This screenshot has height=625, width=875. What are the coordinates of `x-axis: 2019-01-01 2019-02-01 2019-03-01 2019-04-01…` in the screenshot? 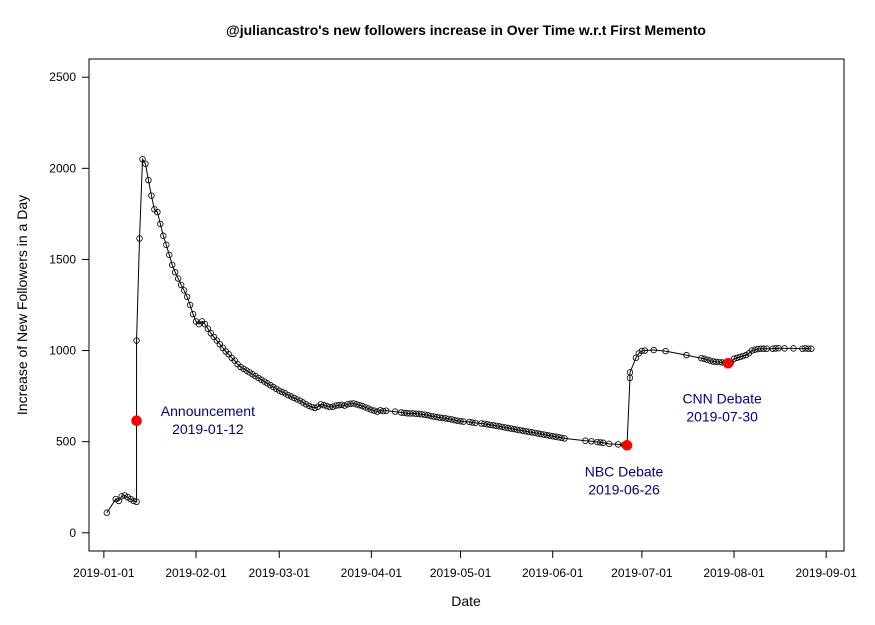 It's located at (465, 565).